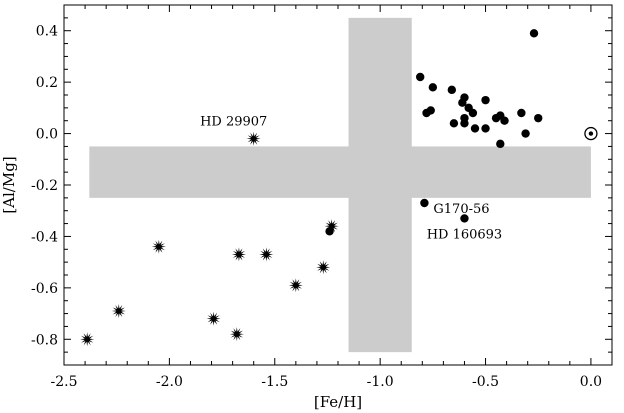  What do you see at coordinates (9, 184) in the screenshot?
I see `y-axis-label: [Al/Mg]` at bounding box center [9, 184].